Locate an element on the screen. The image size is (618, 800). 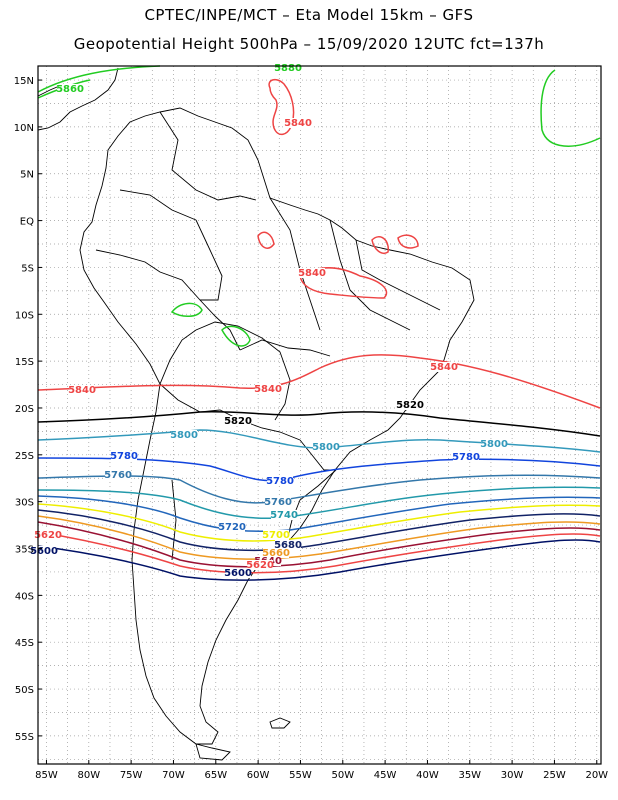
contour-label: 5880 is located at coordinates (288, 68).